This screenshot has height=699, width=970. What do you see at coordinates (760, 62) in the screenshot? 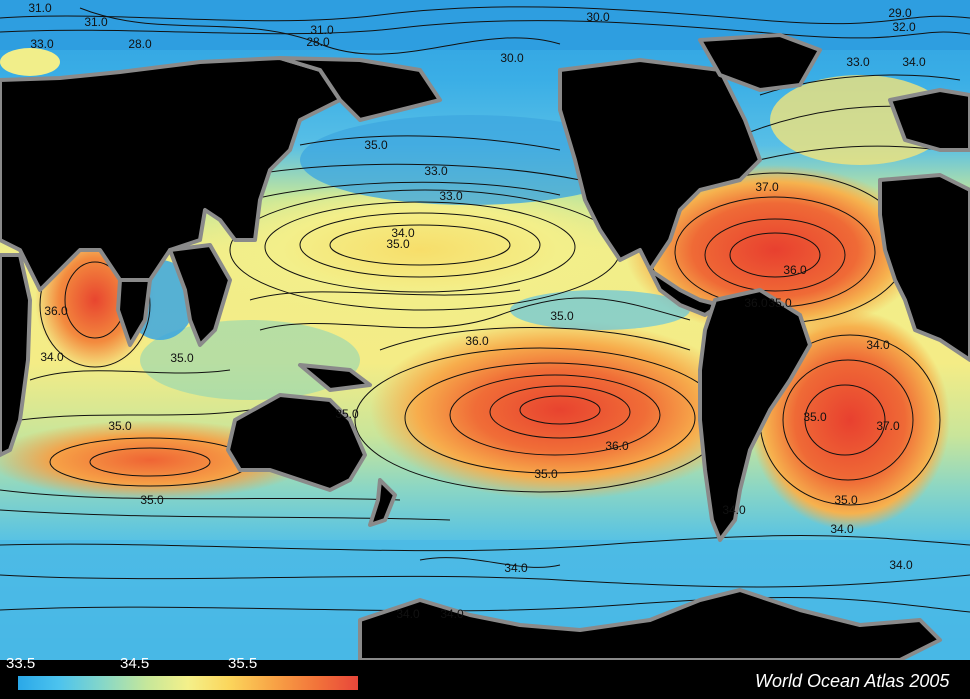
I see `land-greenland` at bounding box center [760, 62].